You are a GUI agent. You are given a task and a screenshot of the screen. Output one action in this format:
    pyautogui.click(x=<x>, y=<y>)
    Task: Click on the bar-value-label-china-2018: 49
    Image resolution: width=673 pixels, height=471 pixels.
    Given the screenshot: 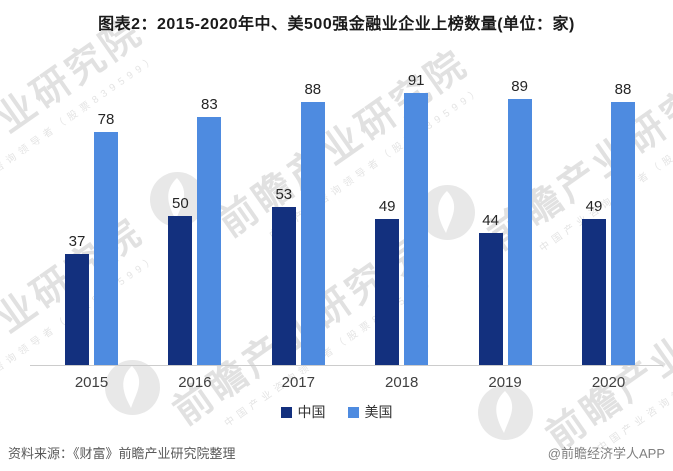 What is the action you would take?
    pyautogui.click(x=387, y=206)
    